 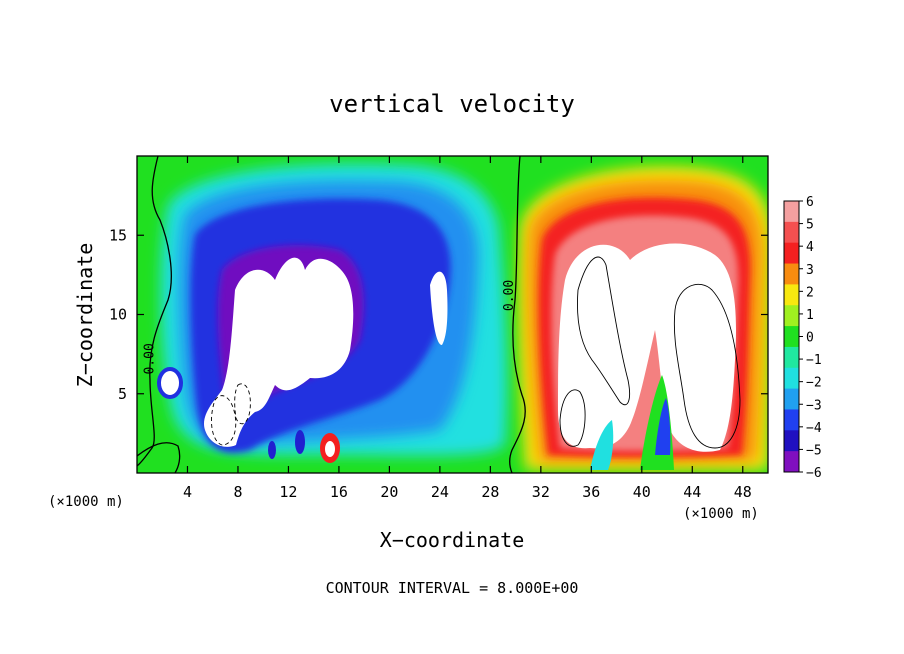 I want to click on downdraft-side-cell, so click(x=439, y=308).